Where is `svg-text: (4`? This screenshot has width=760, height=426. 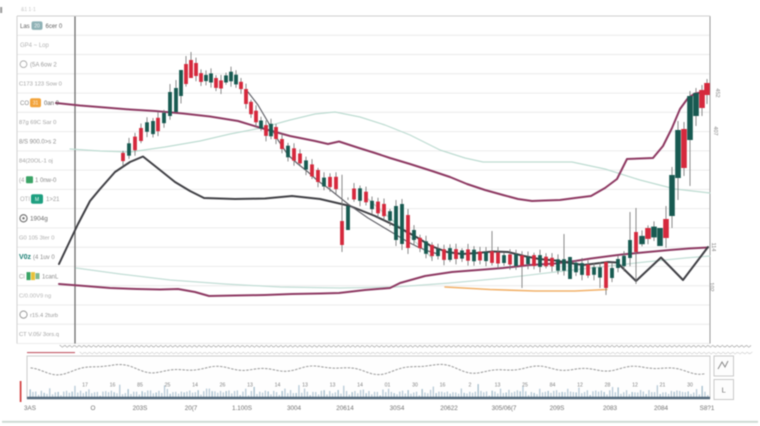
svg-text: (4 is located at coordinates (22, 181).